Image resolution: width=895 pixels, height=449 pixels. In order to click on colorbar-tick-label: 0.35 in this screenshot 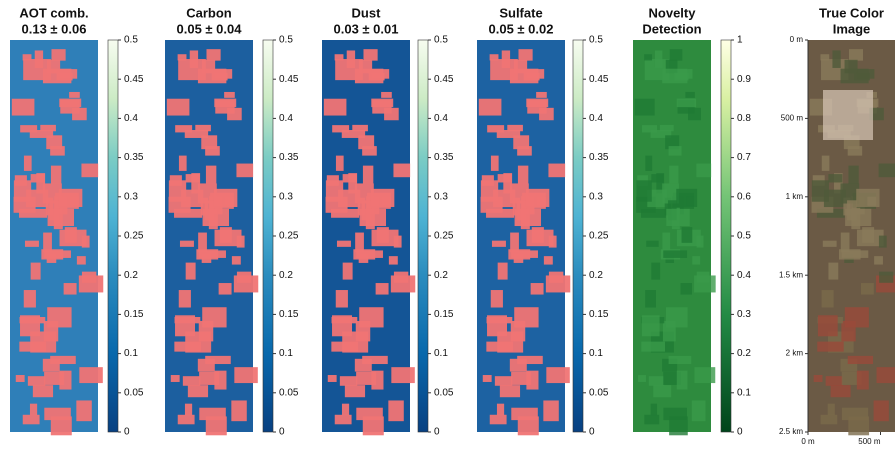, I will do `click(599, 157)`.